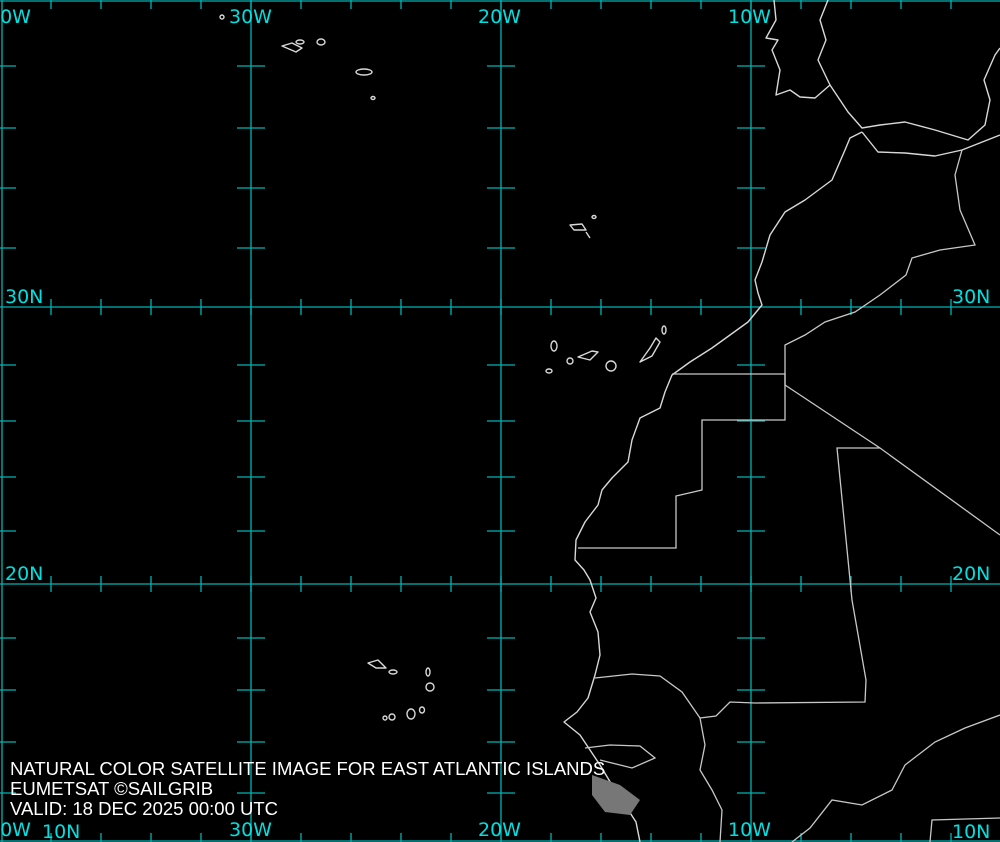 Image resolution: width=1000 pixels, height=842 pixels. What do you see at coordinates (616, 795) in the screenshot?
I see `guinea-bissau-coast` at bounding box center [616, 795].